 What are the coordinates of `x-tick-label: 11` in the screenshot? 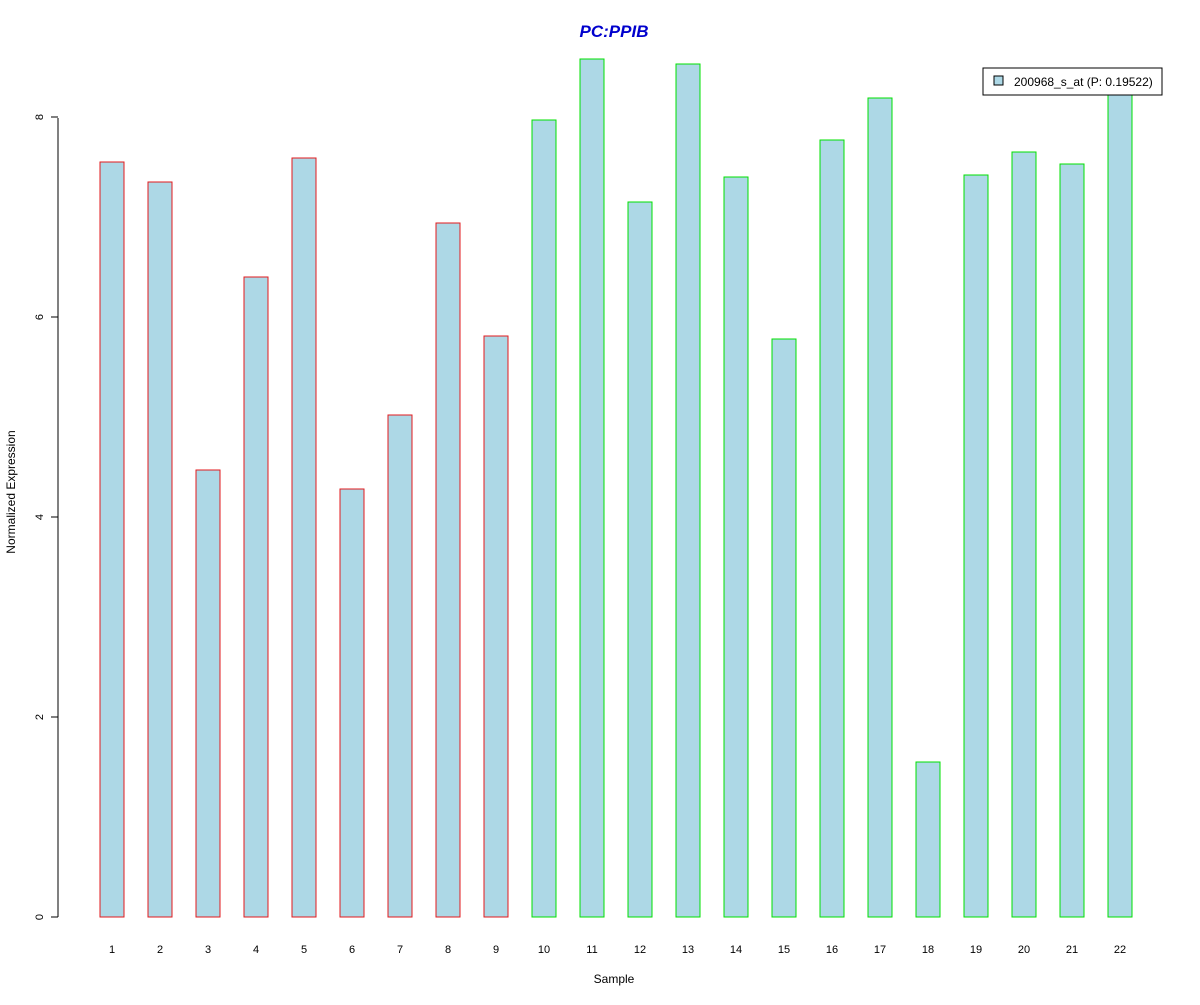 It's located at (591, 950).